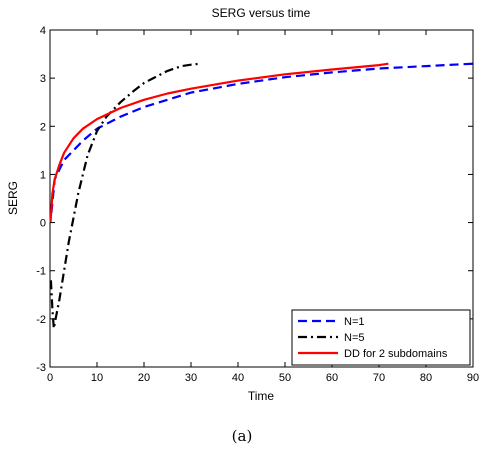  Describe the element at coordinates (43, 79) in the screenshot. I see `y-tick-label: 3` at that location.